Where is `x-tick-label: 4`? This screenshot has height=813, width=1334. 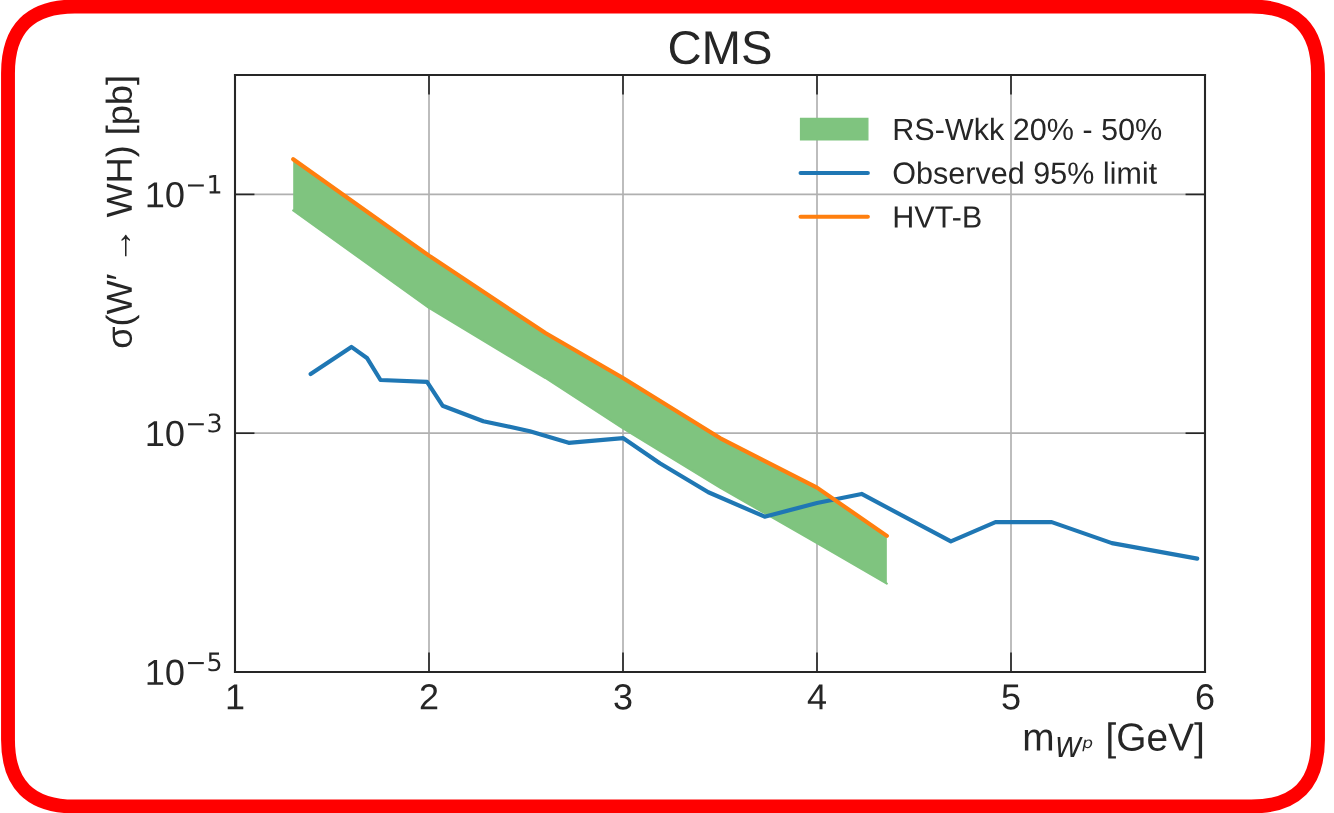
x-tick-label: 4 is located at coordinates (816, 697).